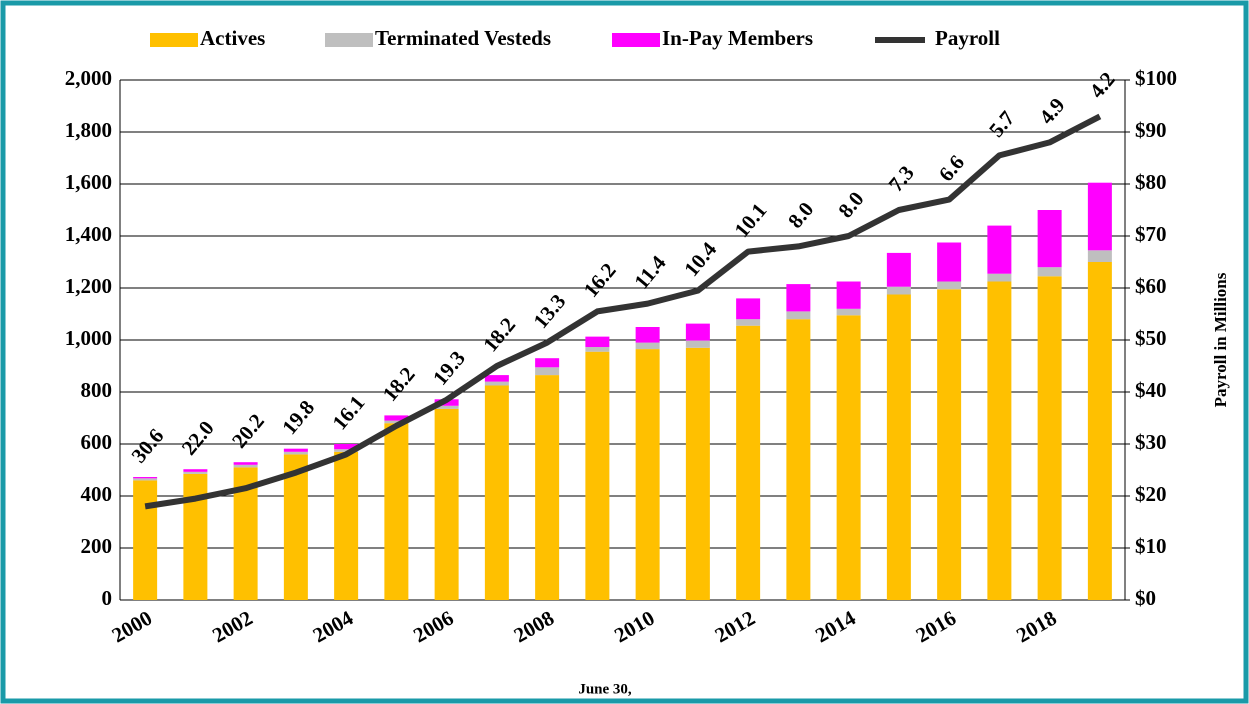  What do you see at coordinates (88, 286) in the screenshot?
I see `y-tick-label: 1,200` at bounding box center [88, 286].